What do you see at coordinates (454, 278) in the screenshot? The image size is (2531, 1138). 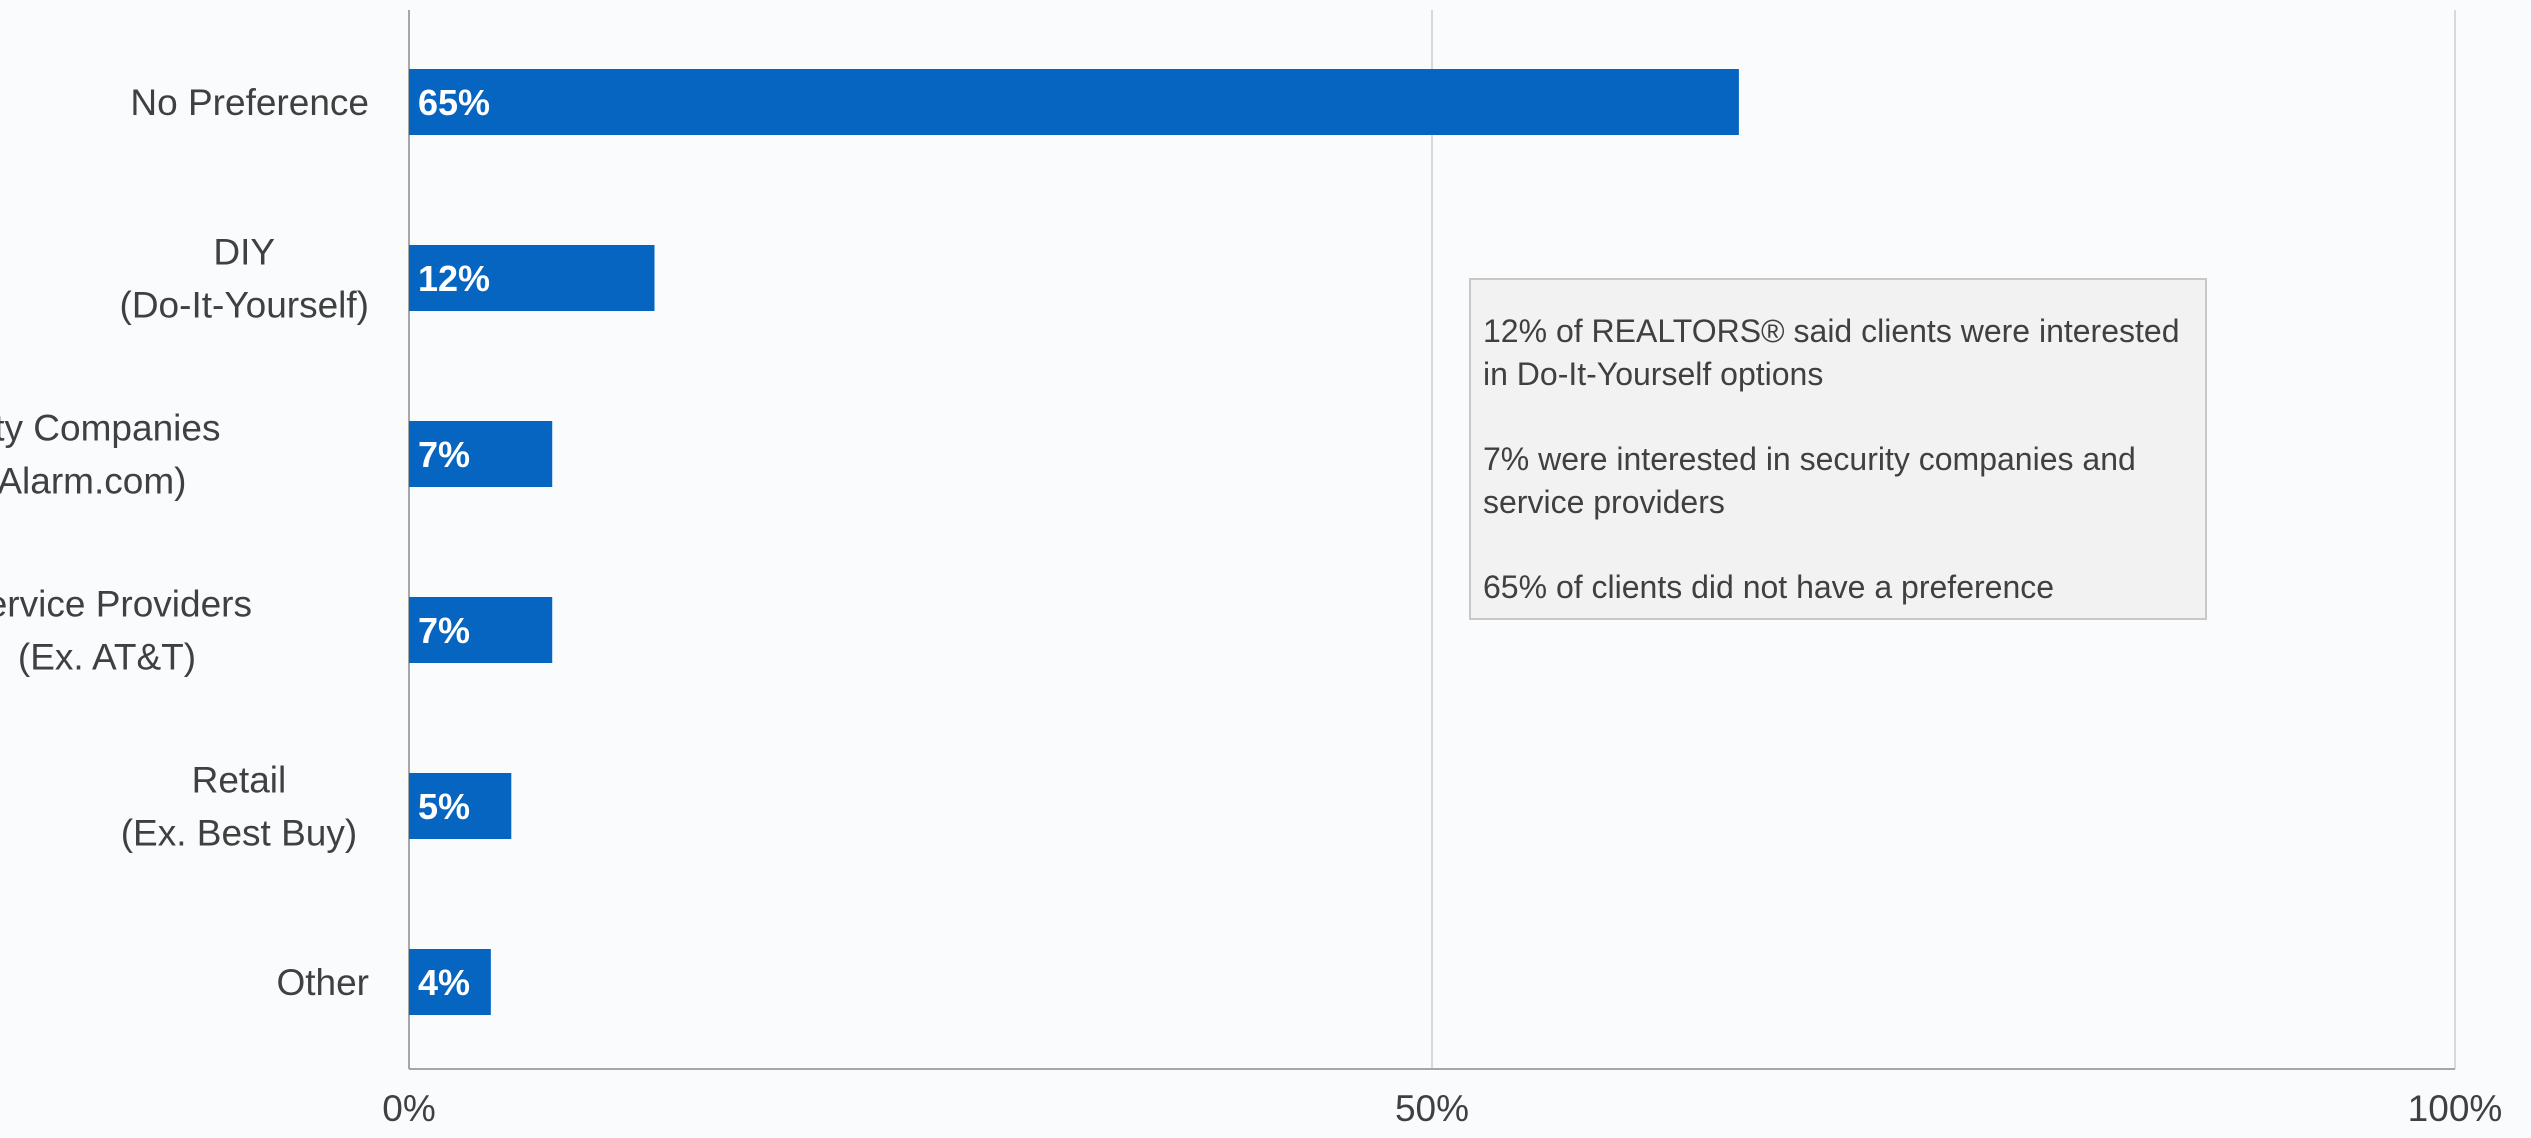 I see `data-label-1: 12%` at bounding box center [454, 278].